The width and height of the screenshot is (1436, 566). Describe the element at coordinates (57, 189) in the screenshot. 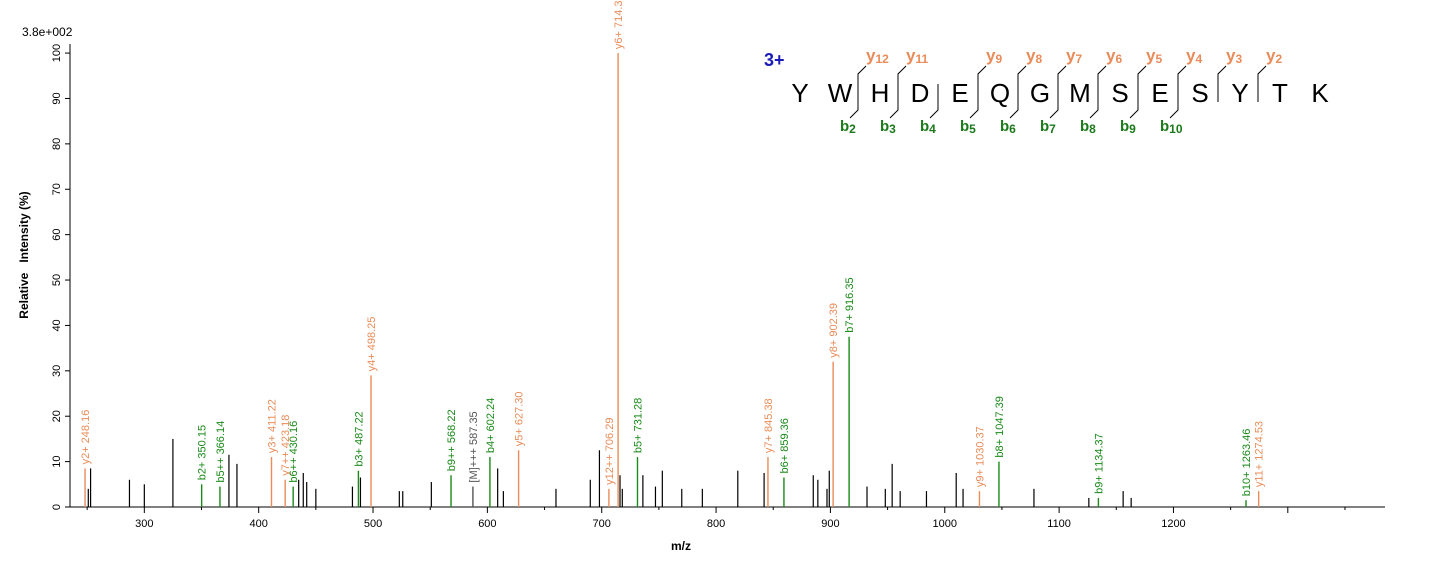

I see `y-tick-label: 70` at that location.